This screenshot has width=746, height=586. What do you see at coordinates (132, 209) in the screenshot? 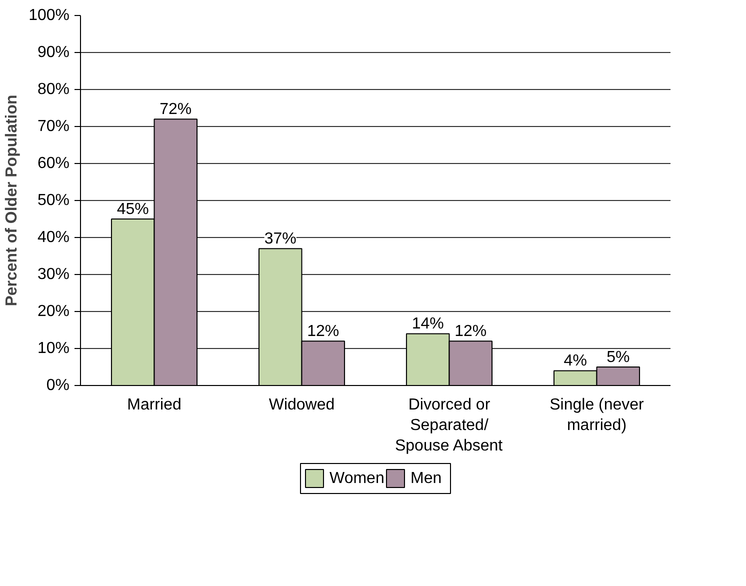
I see `data-label: 45%` at bounding box center [132, 209].